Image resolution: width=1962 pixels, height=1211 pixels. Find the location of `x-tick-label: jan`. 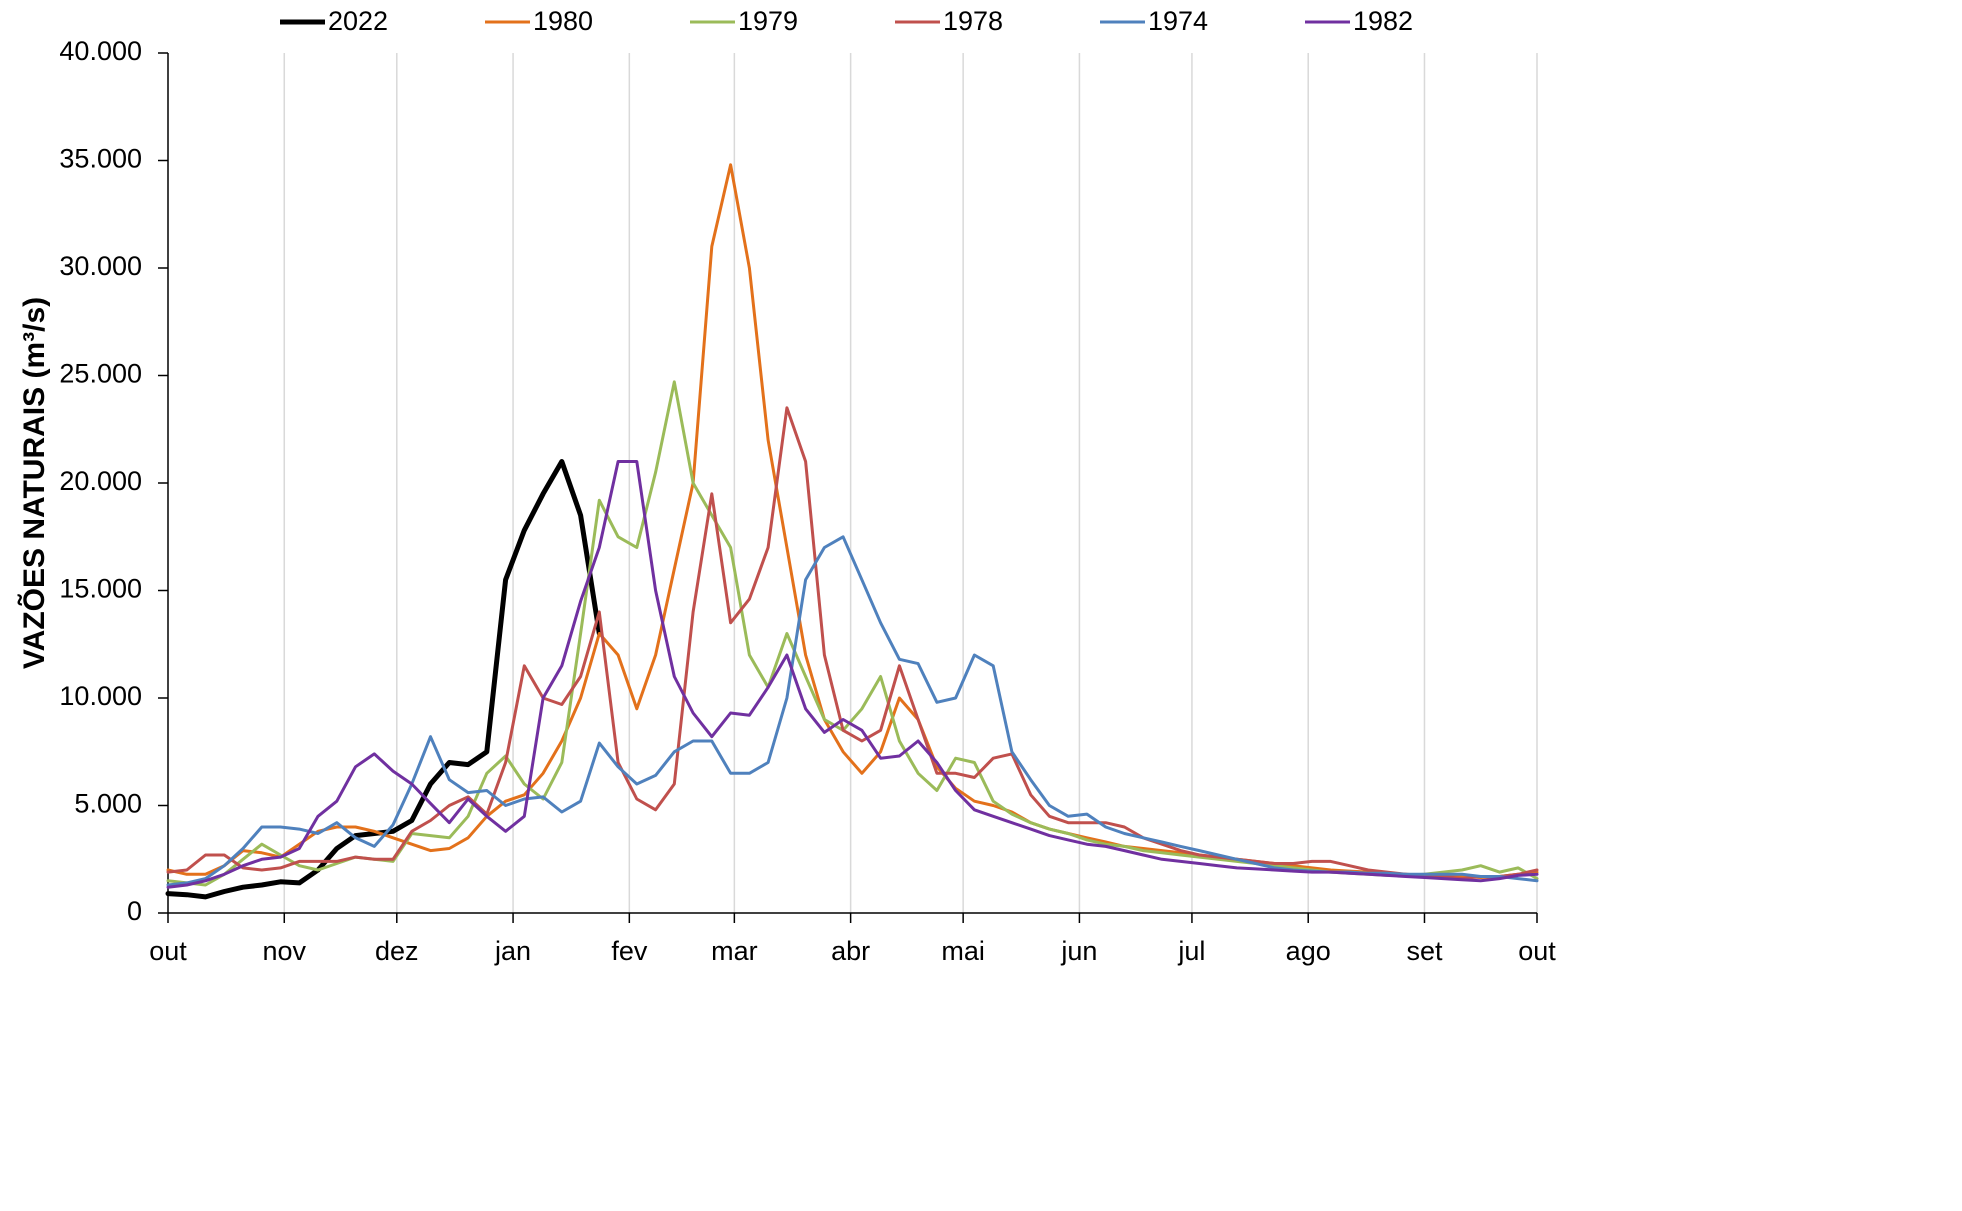

x-tick-label: jan is located at coordinates (512, 951).